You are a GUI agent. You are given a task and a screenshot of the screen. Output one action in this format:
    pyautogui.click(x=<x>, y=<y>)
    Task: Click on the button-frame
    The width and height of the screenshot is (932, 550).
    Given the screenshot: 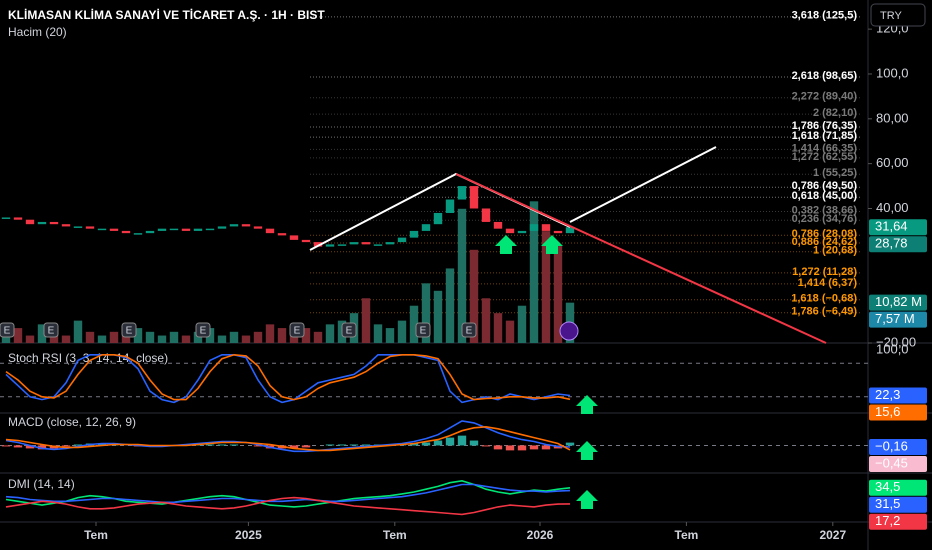 What is the action you would take?
    pyautogui.click(x=898, y=15)
    